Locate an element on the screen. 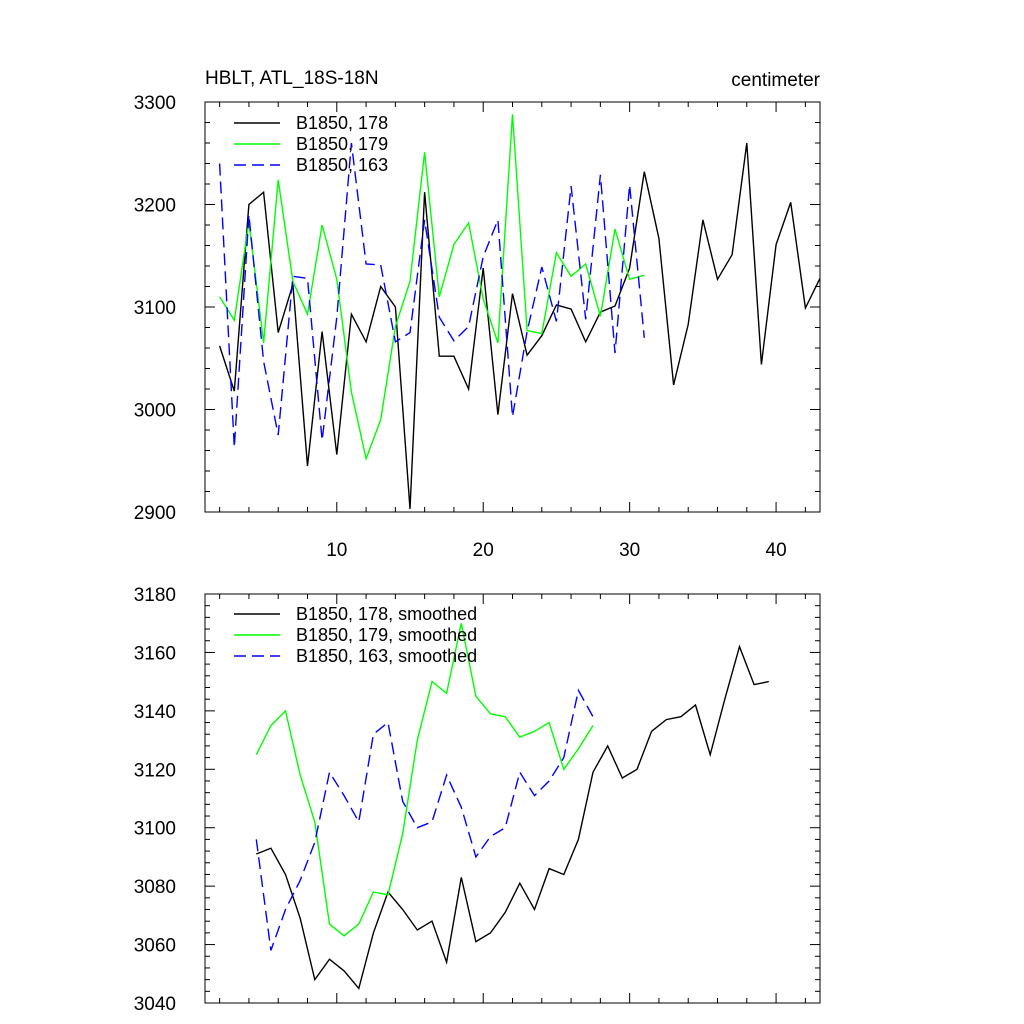  legend-label-1: B1850, 178, smoothed is located at coordinates (386, 614).